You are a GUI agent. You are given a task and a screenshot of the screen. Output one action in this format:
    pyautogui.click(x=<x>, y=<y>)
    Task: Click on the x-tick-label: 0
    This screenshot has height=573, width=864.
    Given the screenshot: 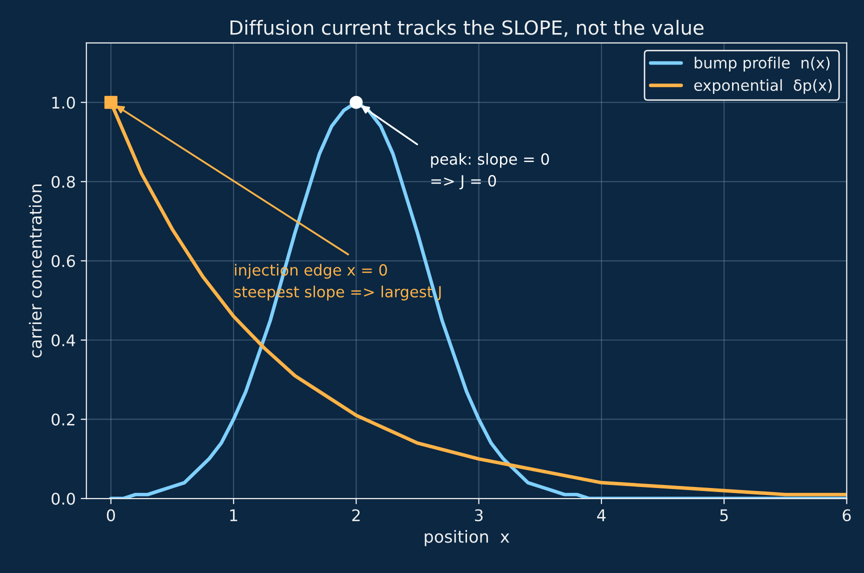 What is the action you would take?
    pyautogui.click(x=110, y=515)
    